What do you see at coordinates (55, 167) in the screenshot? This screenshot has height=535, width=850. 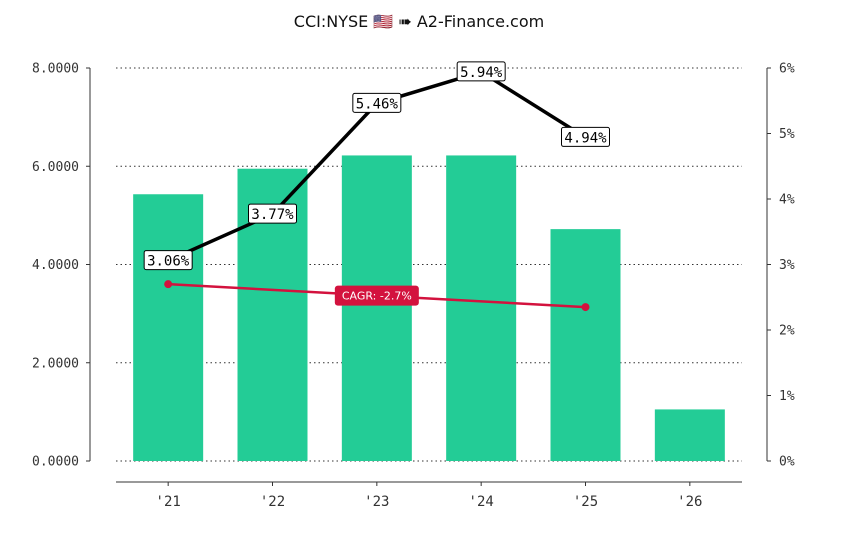 I see `left-tick-label: 6.0000` at bounding box center [55, 167].